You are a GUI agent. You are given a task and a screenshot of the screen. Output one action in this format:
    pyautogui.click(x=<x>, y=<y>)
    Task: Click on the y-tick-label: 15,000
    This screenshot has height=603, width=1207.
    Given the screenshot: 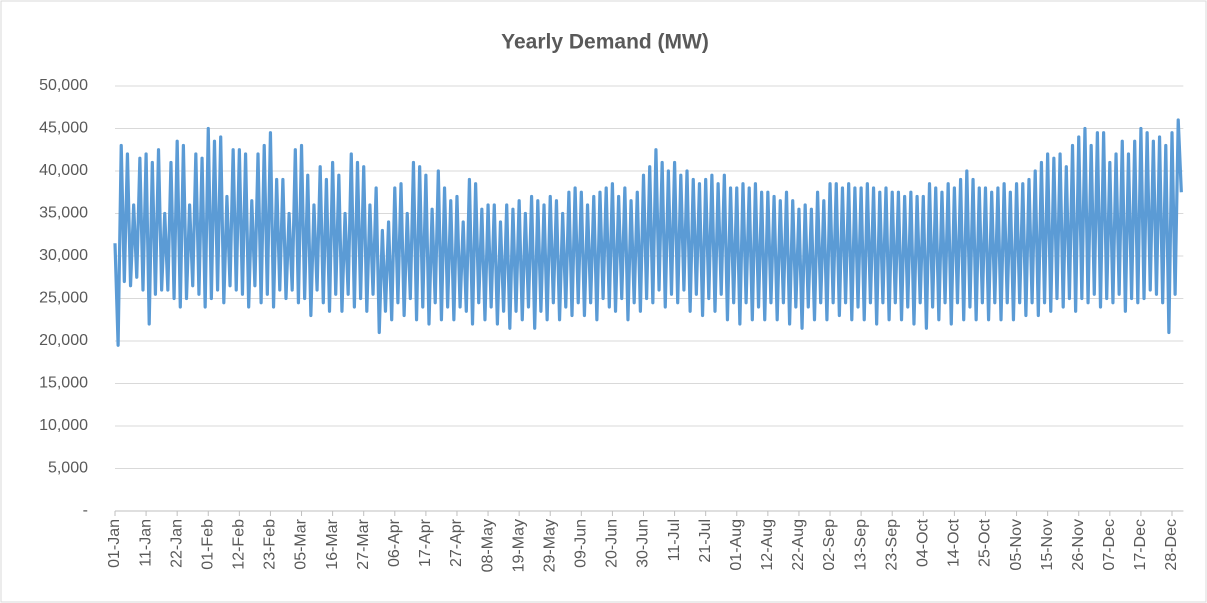 What is the action you would take?
    pyautogui.click(x=63, y=383)
    